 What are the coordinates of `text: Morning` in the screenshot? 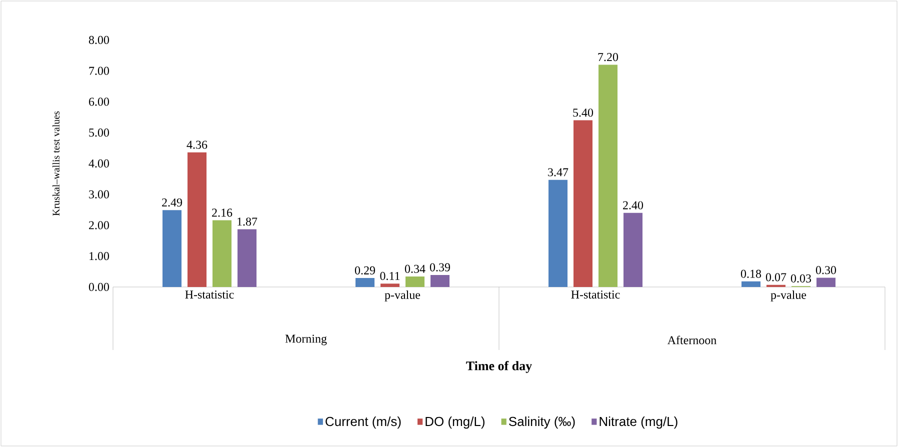 It's located at (306, 340).